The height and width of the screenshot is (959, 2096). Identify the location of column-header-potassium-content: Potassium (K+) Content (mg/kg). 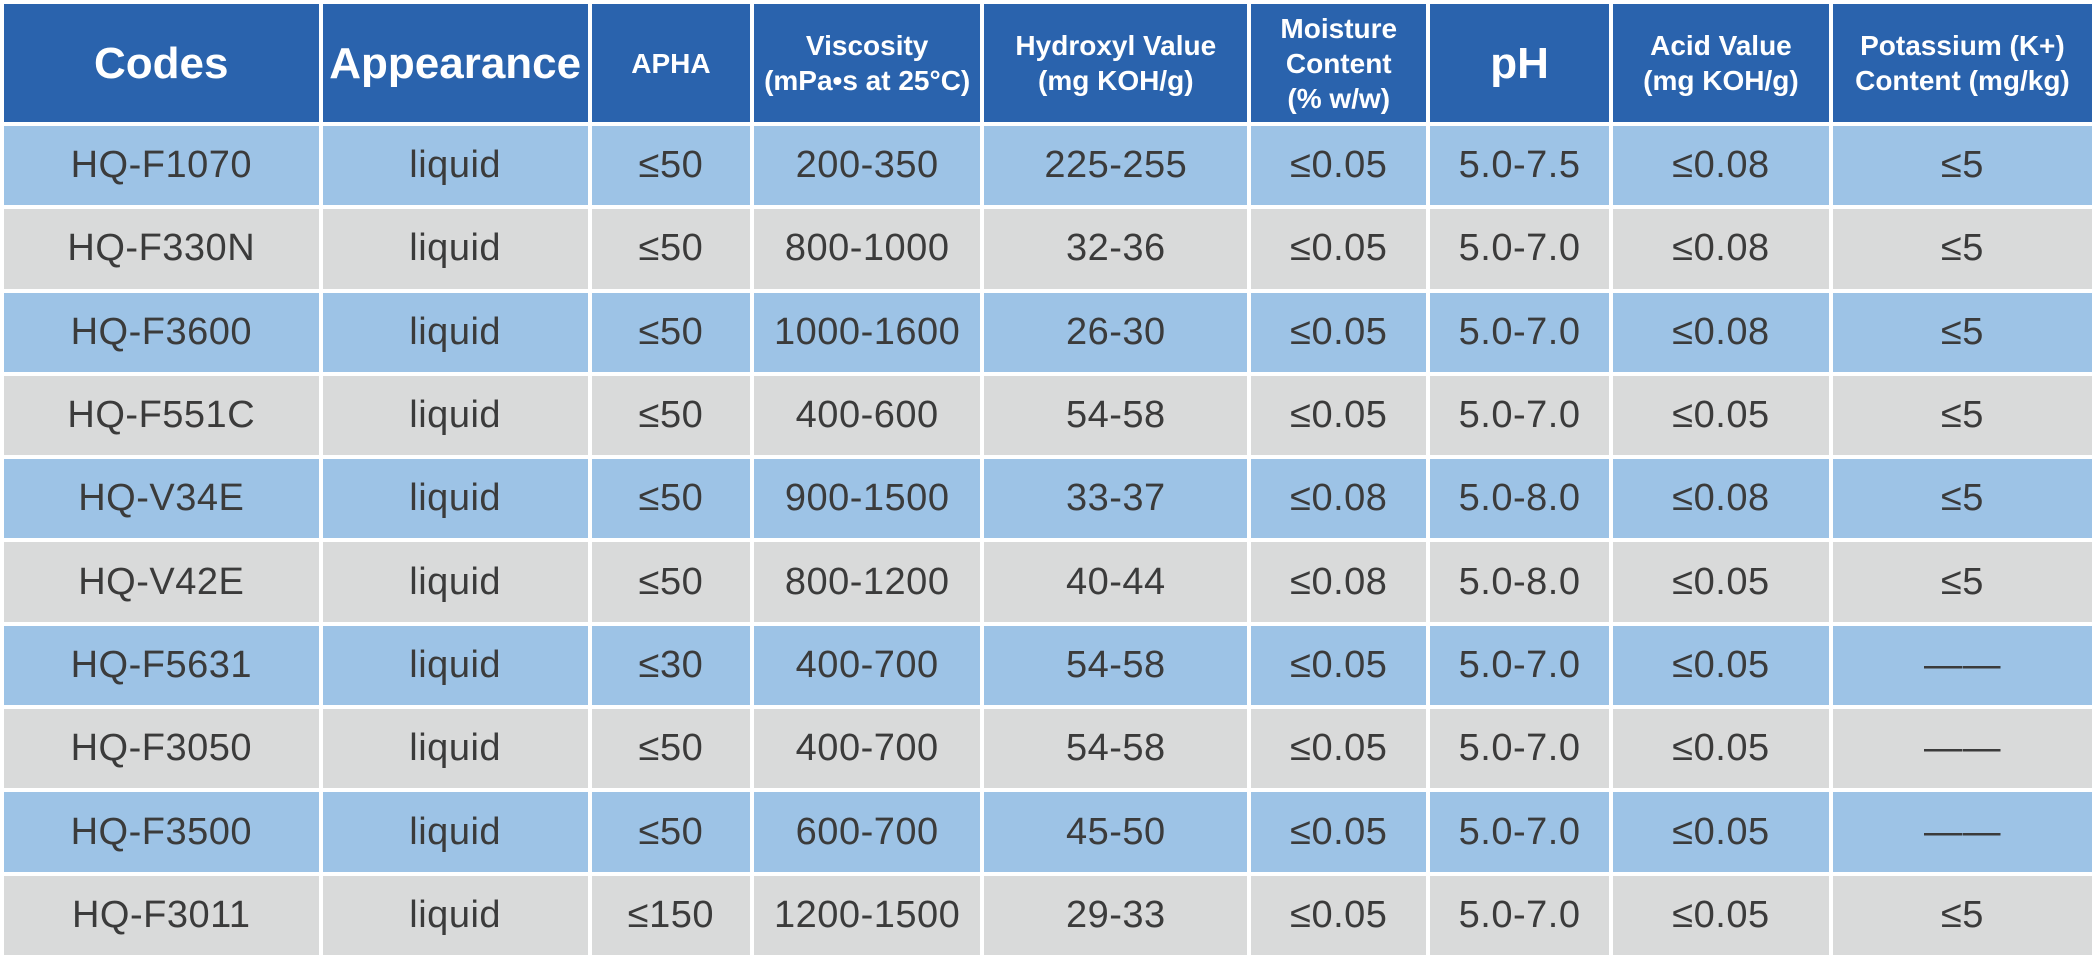
(1962, 63).